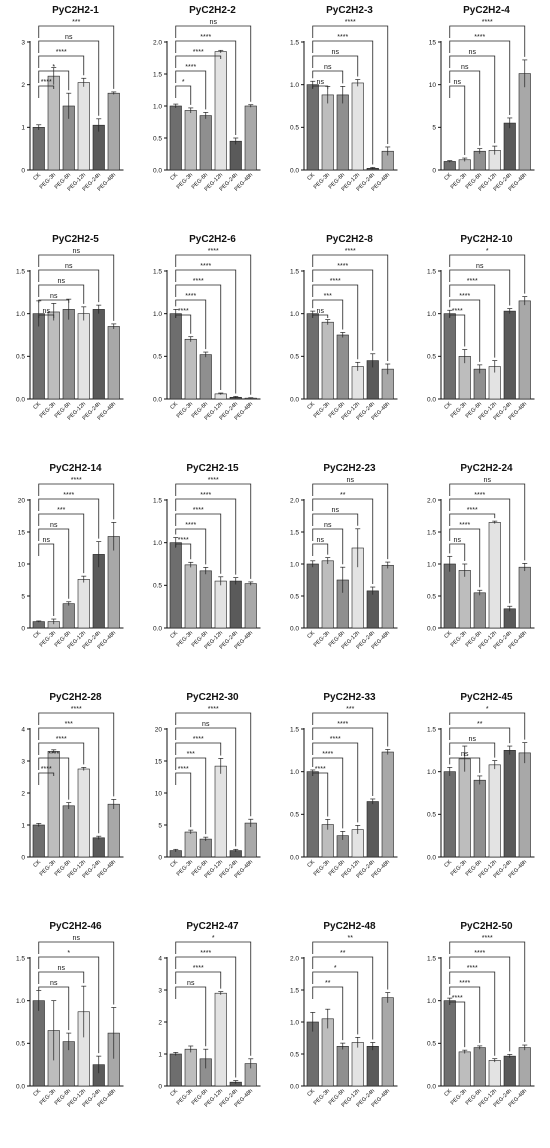 Image resolution: width=550 pixels, height=1148 pixels. What do you see at coordinates (349, 10) in the screenshot?
I see `panel-title: PyC2H2-3` at bounding box center [349, 10].